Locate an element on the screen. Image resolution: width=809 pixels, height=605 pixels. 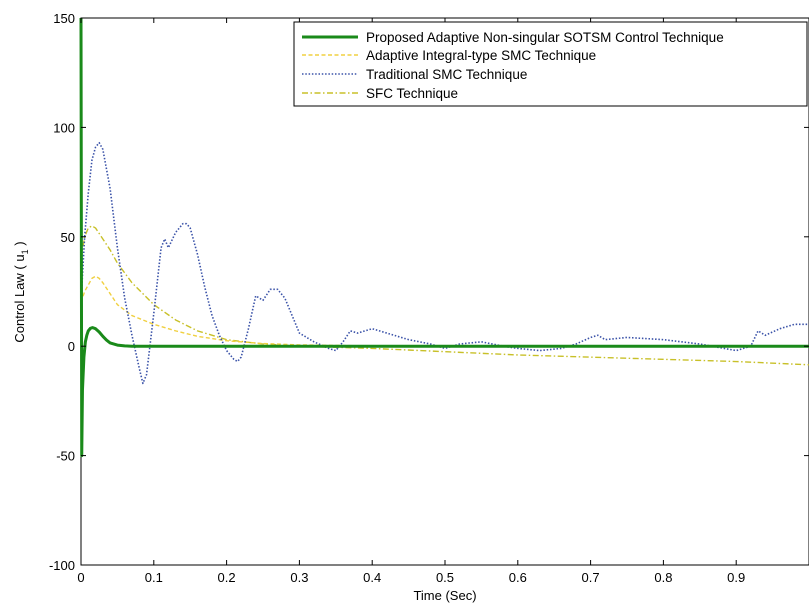
legend-label-traditional-smc: Traditional SMC Technique is located at coordinates (446, 74).